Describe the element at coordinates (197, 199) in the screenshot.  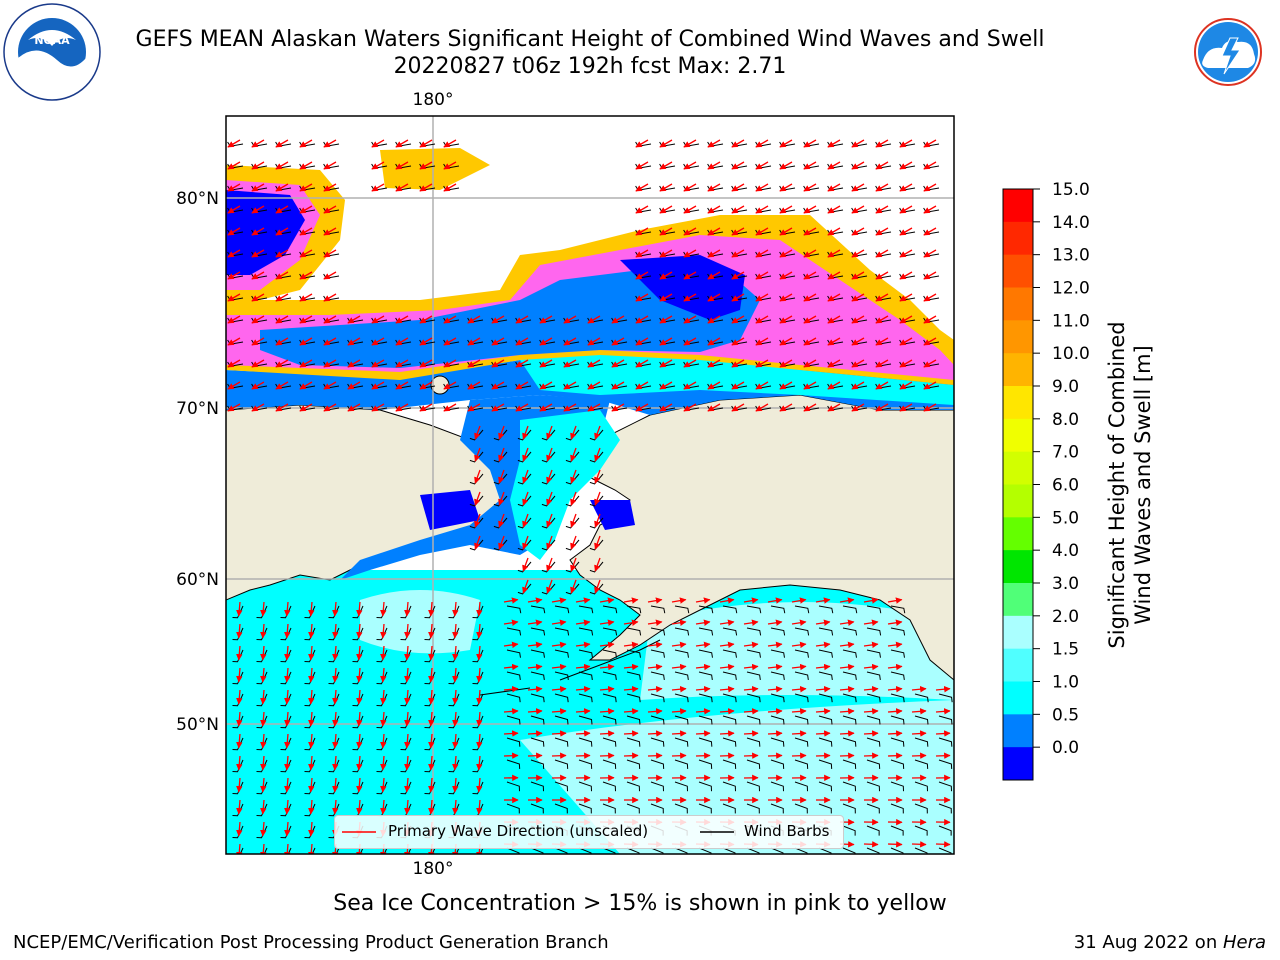
I see `lat-label-80: 80°N` at that location.